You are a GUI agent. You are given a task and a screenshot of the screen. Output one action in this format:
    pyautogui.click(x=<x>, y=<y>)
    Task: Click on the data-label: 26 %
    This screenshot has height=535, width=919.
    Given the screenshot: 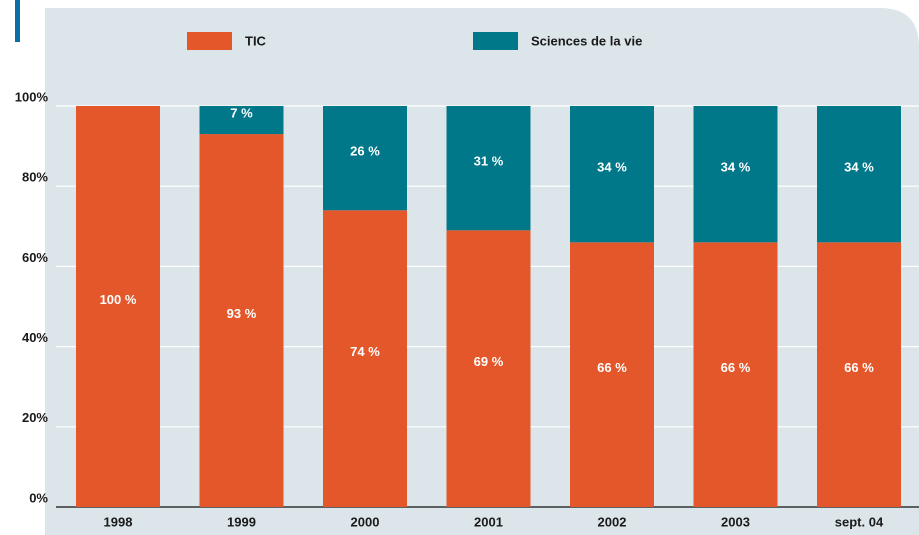 What is the action you would take?
    pyautogui.click(x=365, y=151)
    